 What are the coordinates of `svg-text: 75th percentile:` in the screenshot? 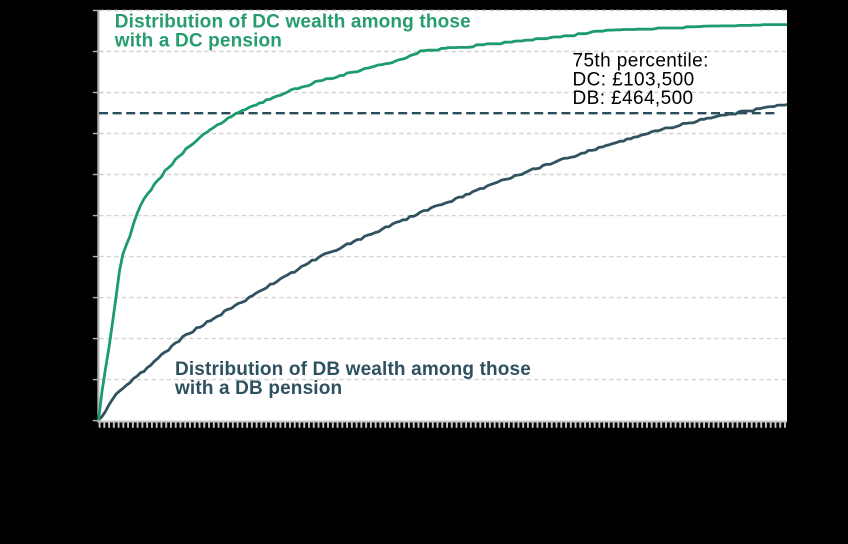 It's located at (641, 61).